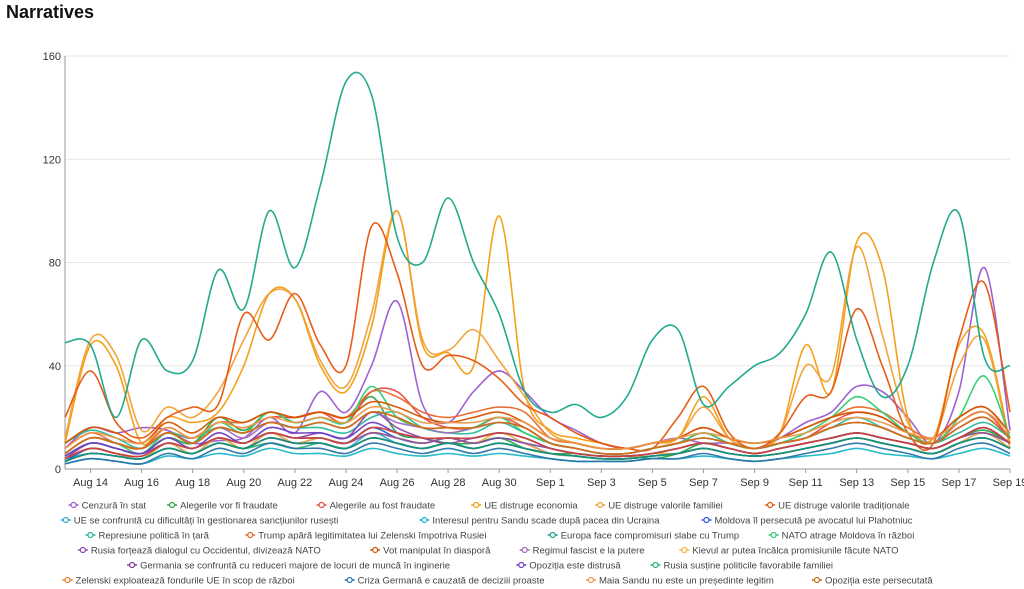 The height and width of the screenshot is (589, 1024). I want to click on legend-label: Alegerile au fost fraudate, so click(383, 506).